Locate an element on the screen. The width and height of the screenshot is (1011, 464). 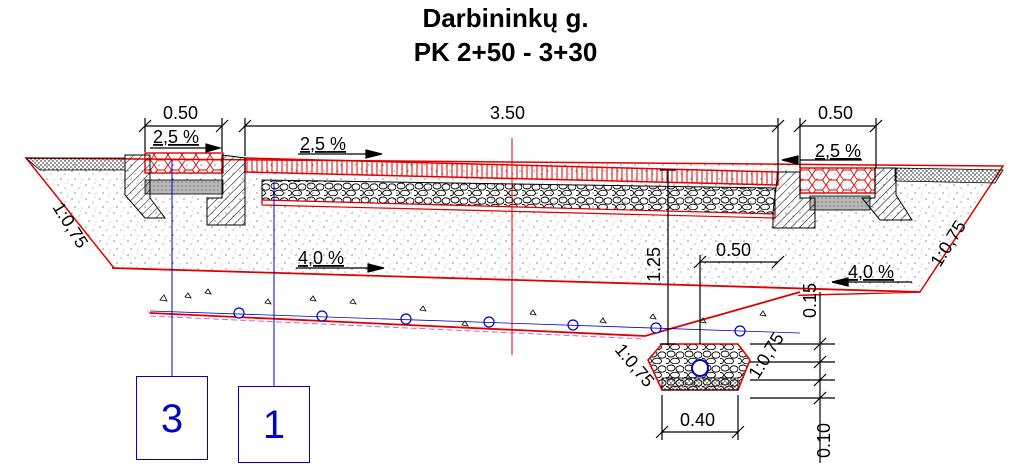
curb-left-outer is located at coordinates (145, 186).